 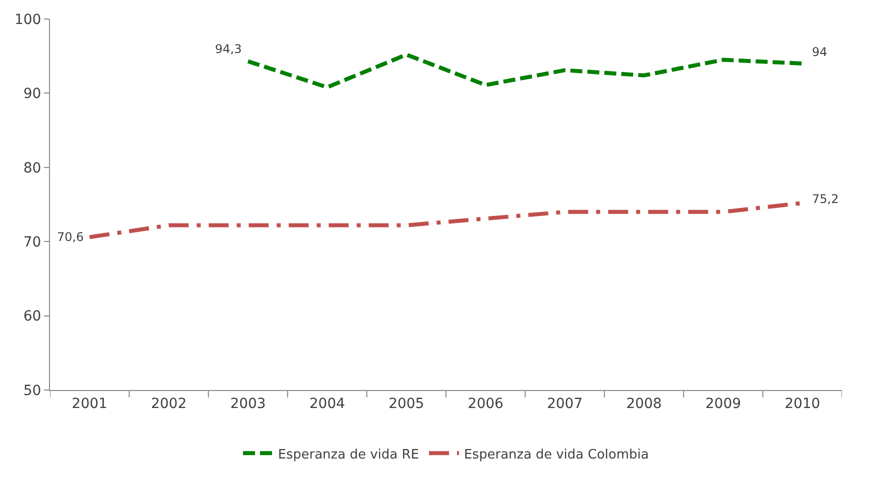 What do you see at coordinates (802, 404) in the screenshot?
I see `x-tick-label: 2010` at bounding box center [802, 404].